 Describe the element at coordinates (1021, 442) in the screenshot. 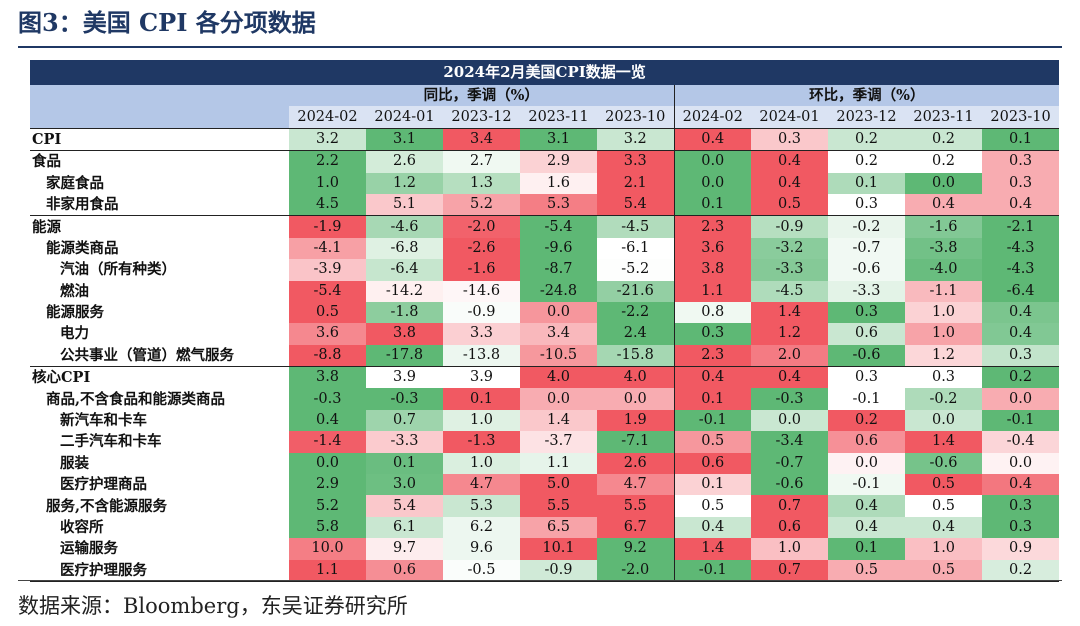

I see `data-cell: -0.4` at that location.